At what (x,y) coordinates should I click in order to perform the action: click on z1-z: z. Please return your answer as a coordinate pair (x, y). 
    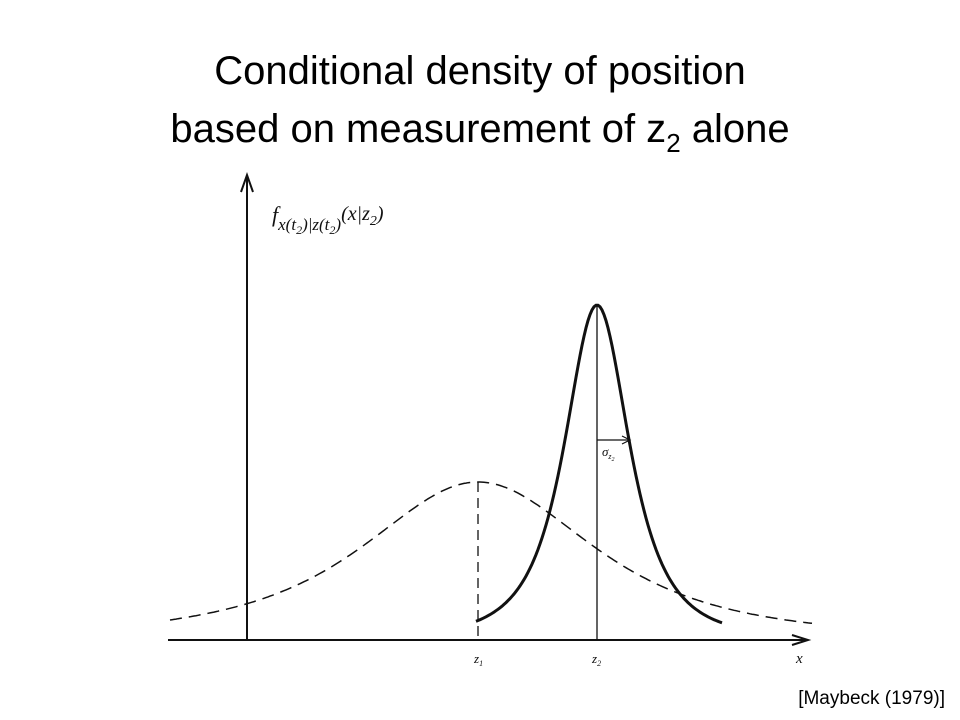
    Looking at the image, I should click on (476, 658).